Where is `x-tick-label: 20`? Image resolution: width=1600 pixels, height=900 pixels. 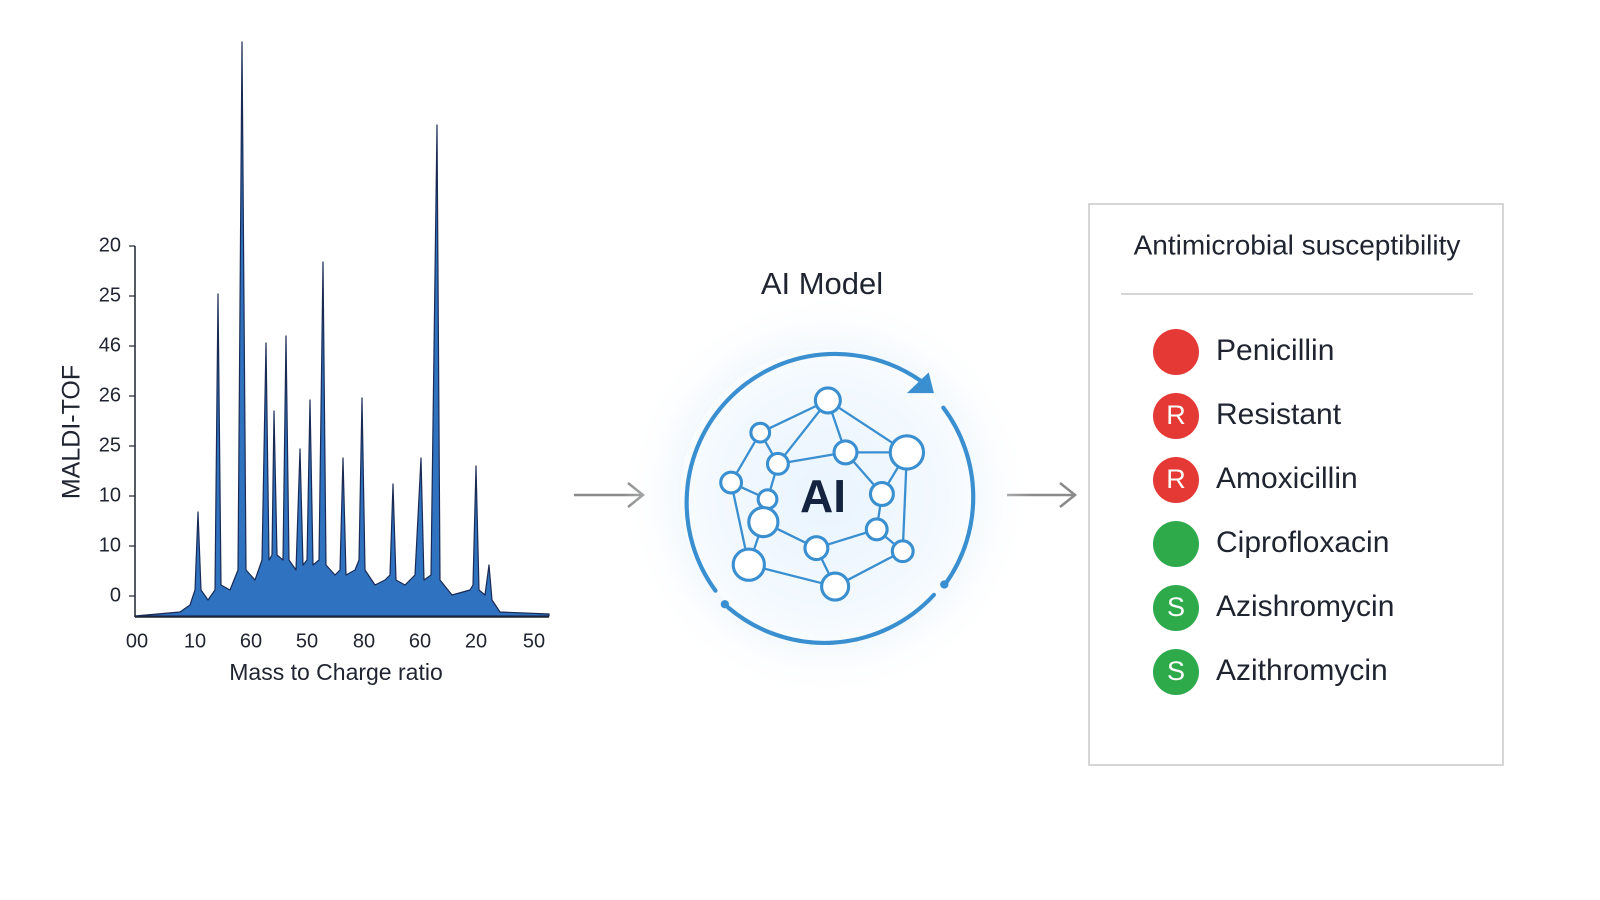 x-tick-label: 20 is located at coordinates (476, 641).